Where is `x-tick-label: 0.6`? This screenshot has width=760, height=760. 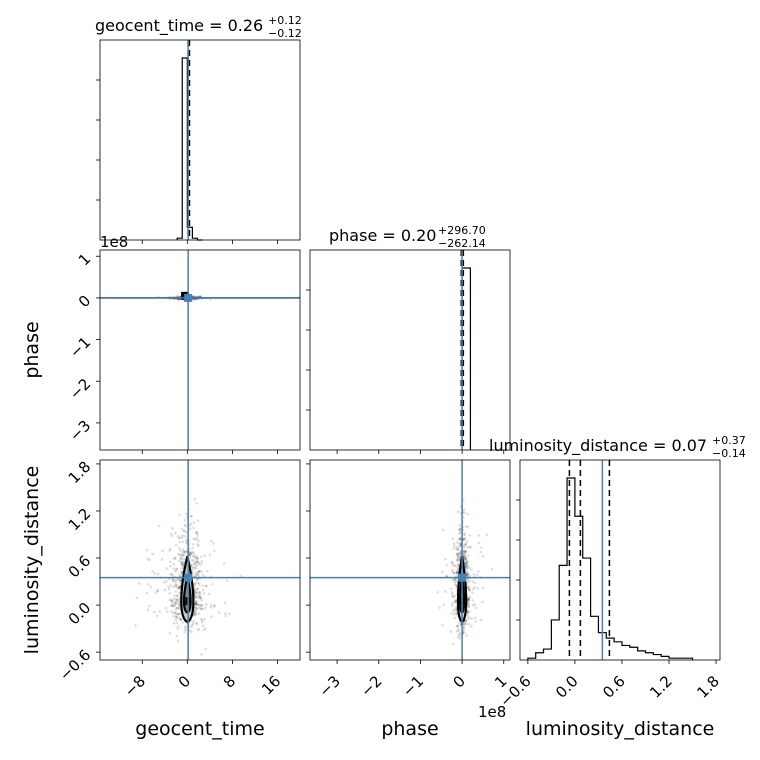
x-tick-label: 0.6 is located at coordinates (614, 687).